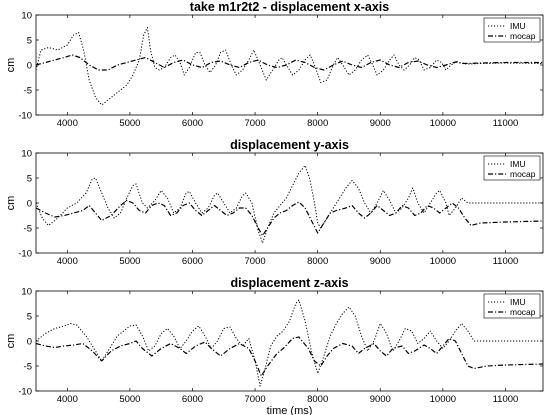 This screenshot has width=550, height=415. I want to click on chart-title: displacement y-axis, so click(289, 145).